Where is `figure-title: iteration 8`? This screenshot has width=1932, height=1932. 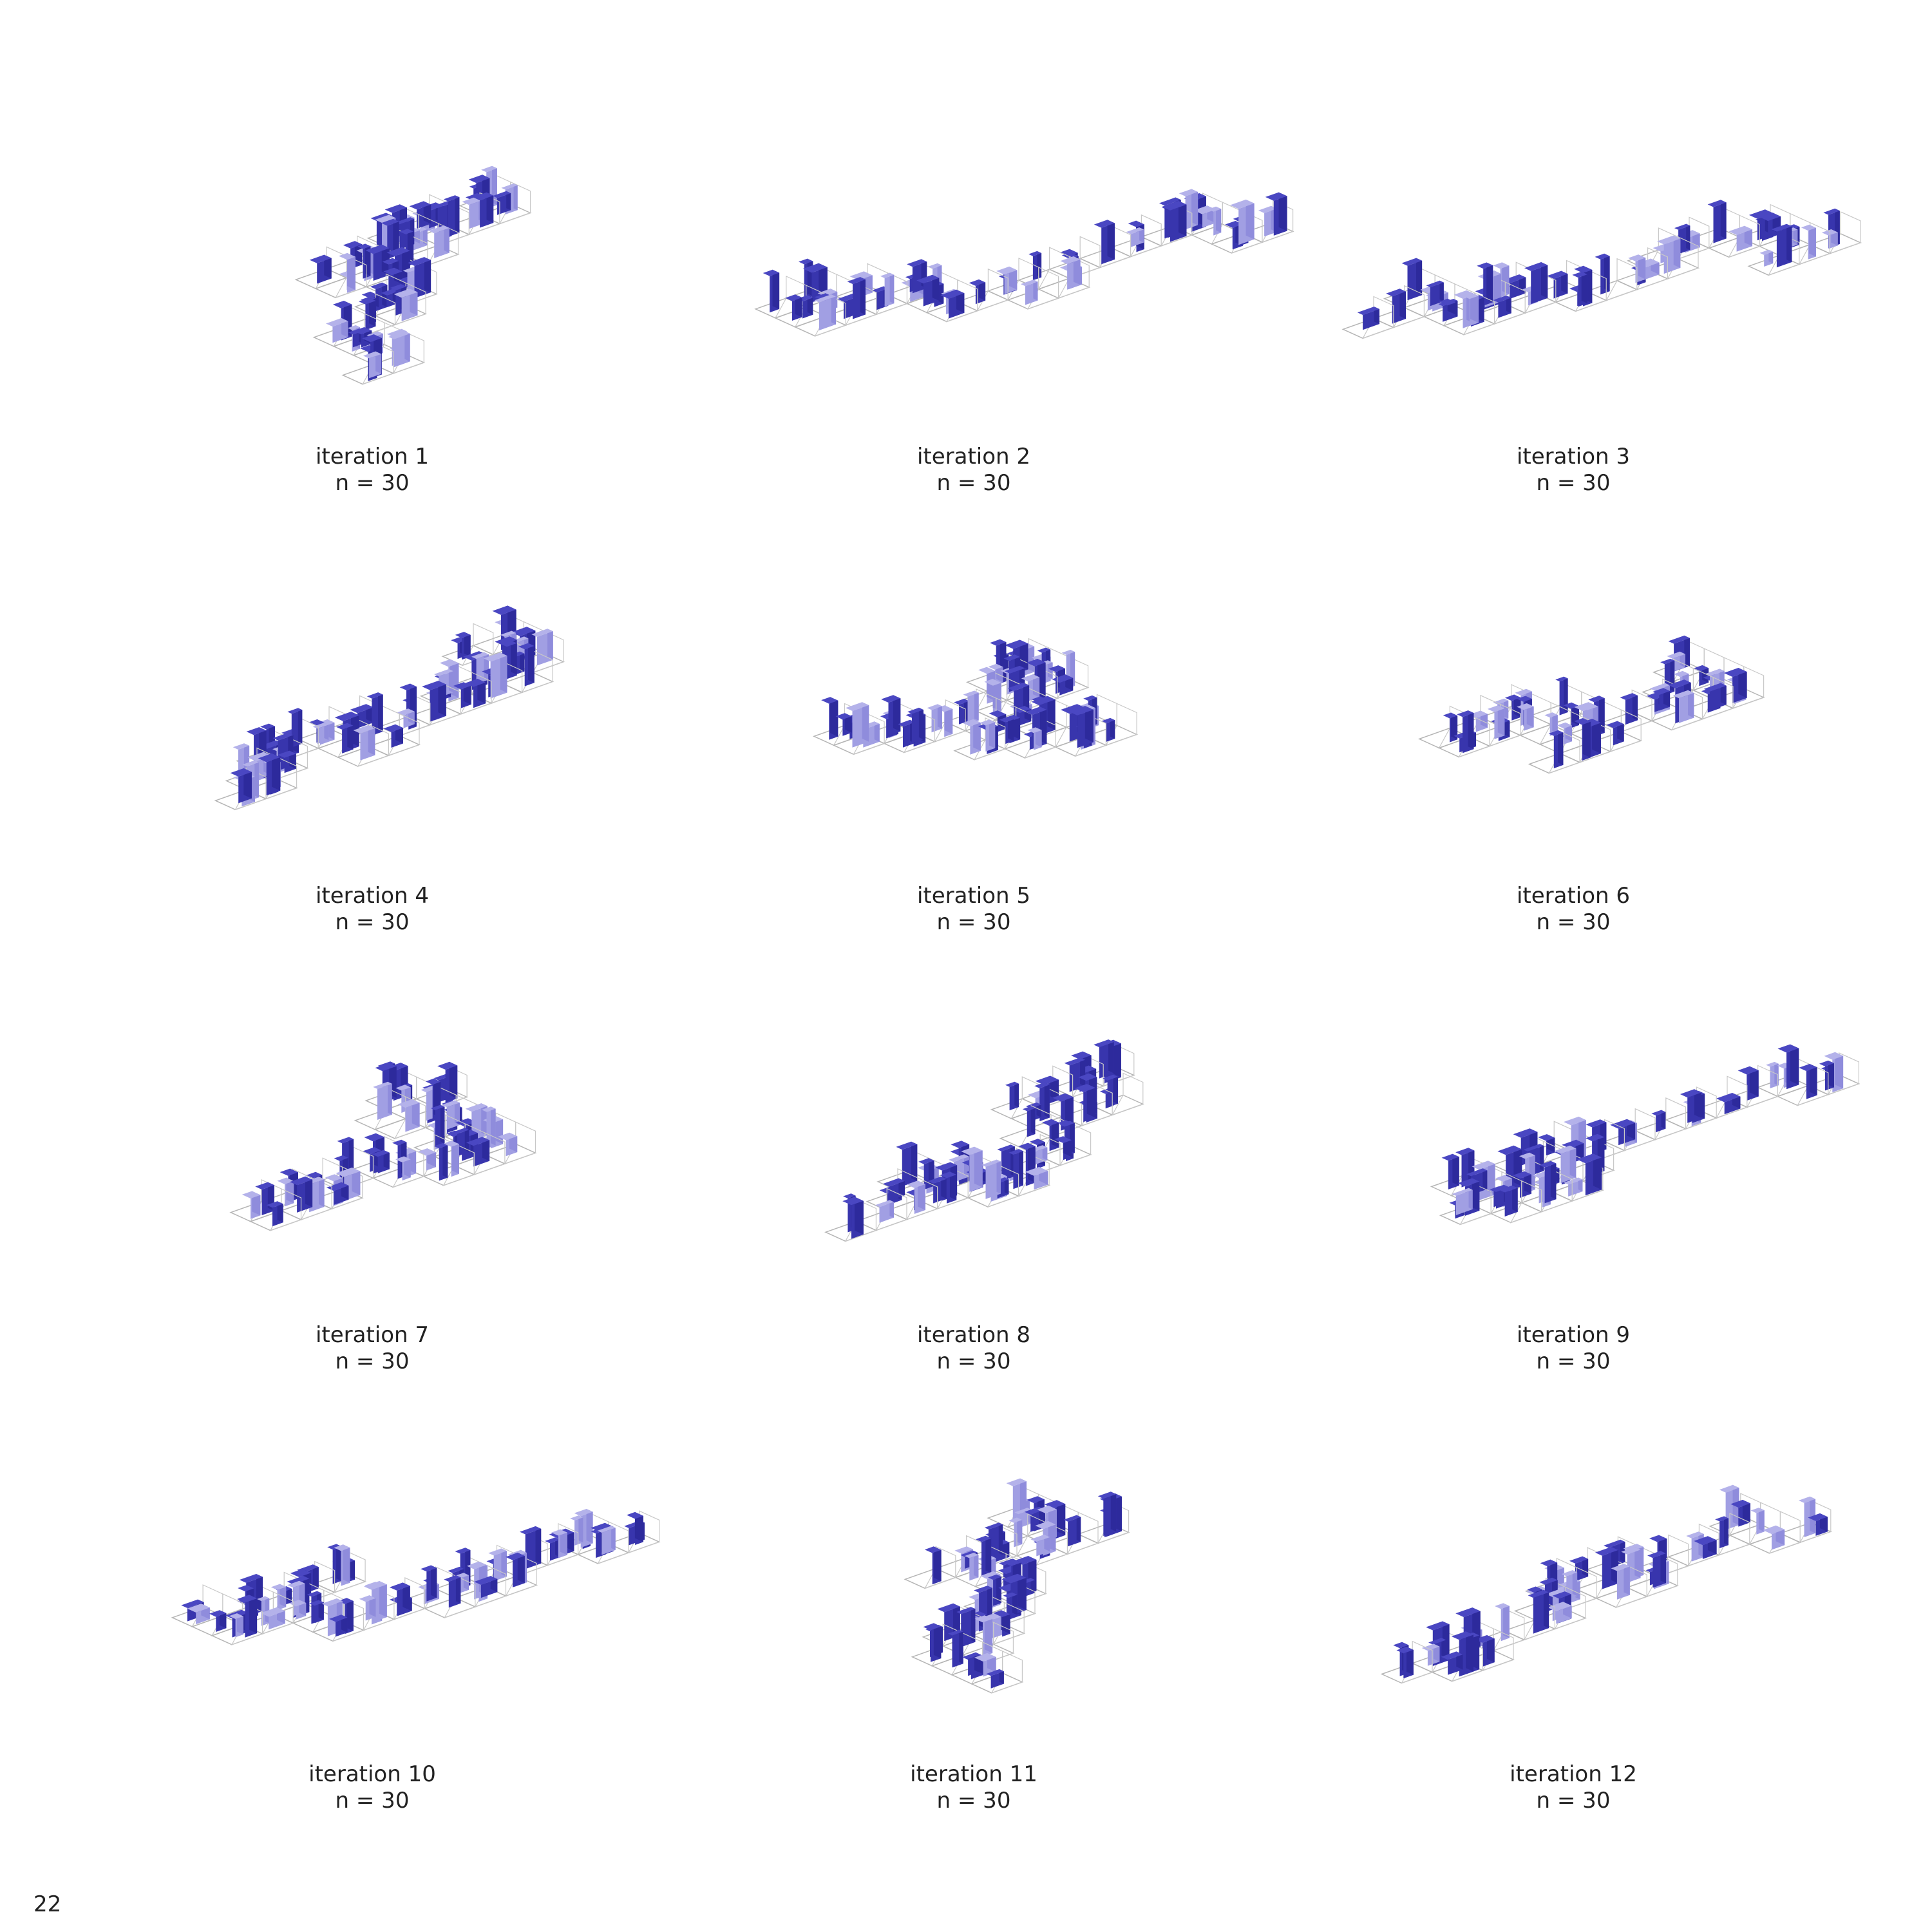 figure-title: iteration 8 is located at coordinates (974, 1335).